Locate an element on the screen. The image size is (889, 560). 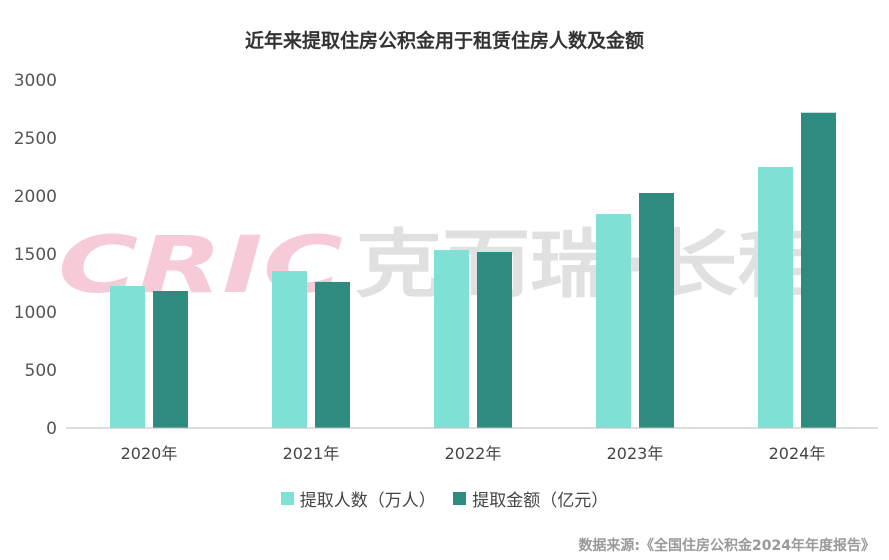
legend-label: 提取金额（亿元） is located at coordinates (540, 501).